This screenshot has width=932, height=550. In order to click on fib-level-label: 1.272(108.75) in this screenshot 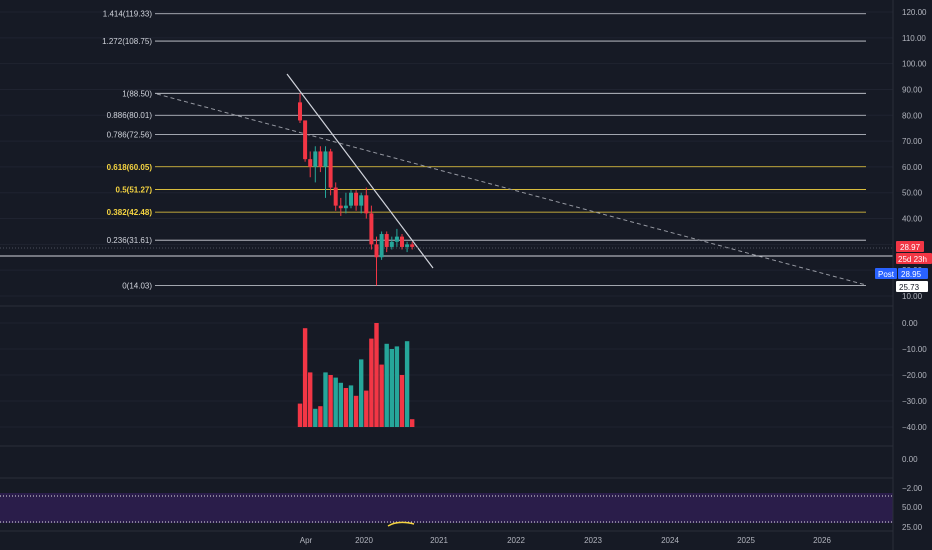, I will do `click(127, 41)`.